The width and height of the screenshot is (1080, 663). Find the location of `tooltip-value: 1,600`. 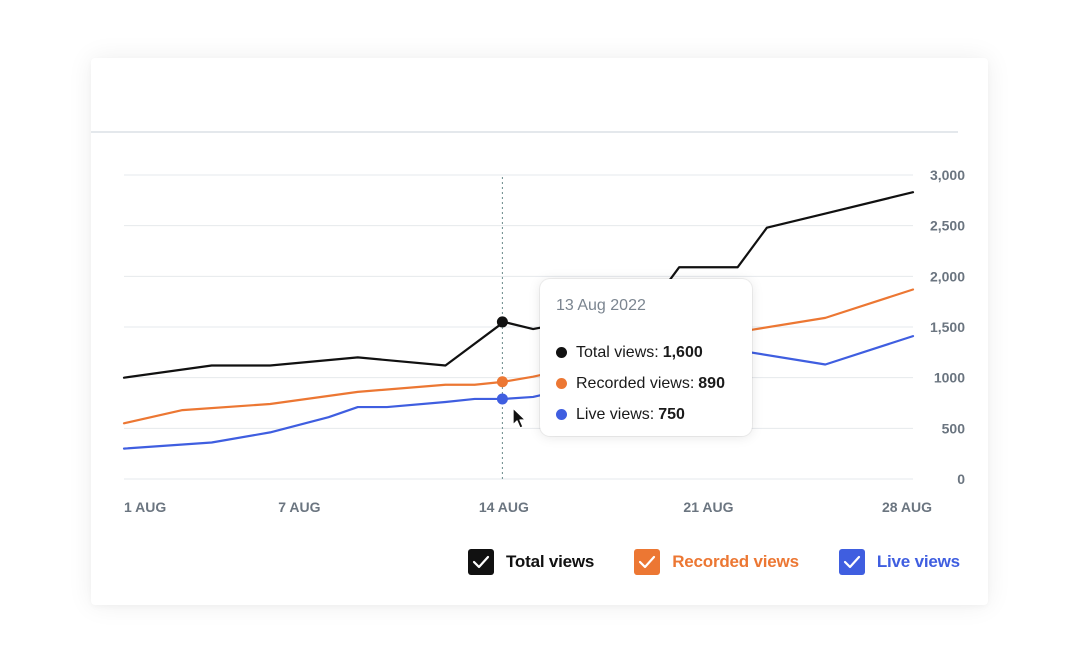

tooltip-value: 1,600 is located at coordinates (682, 352).